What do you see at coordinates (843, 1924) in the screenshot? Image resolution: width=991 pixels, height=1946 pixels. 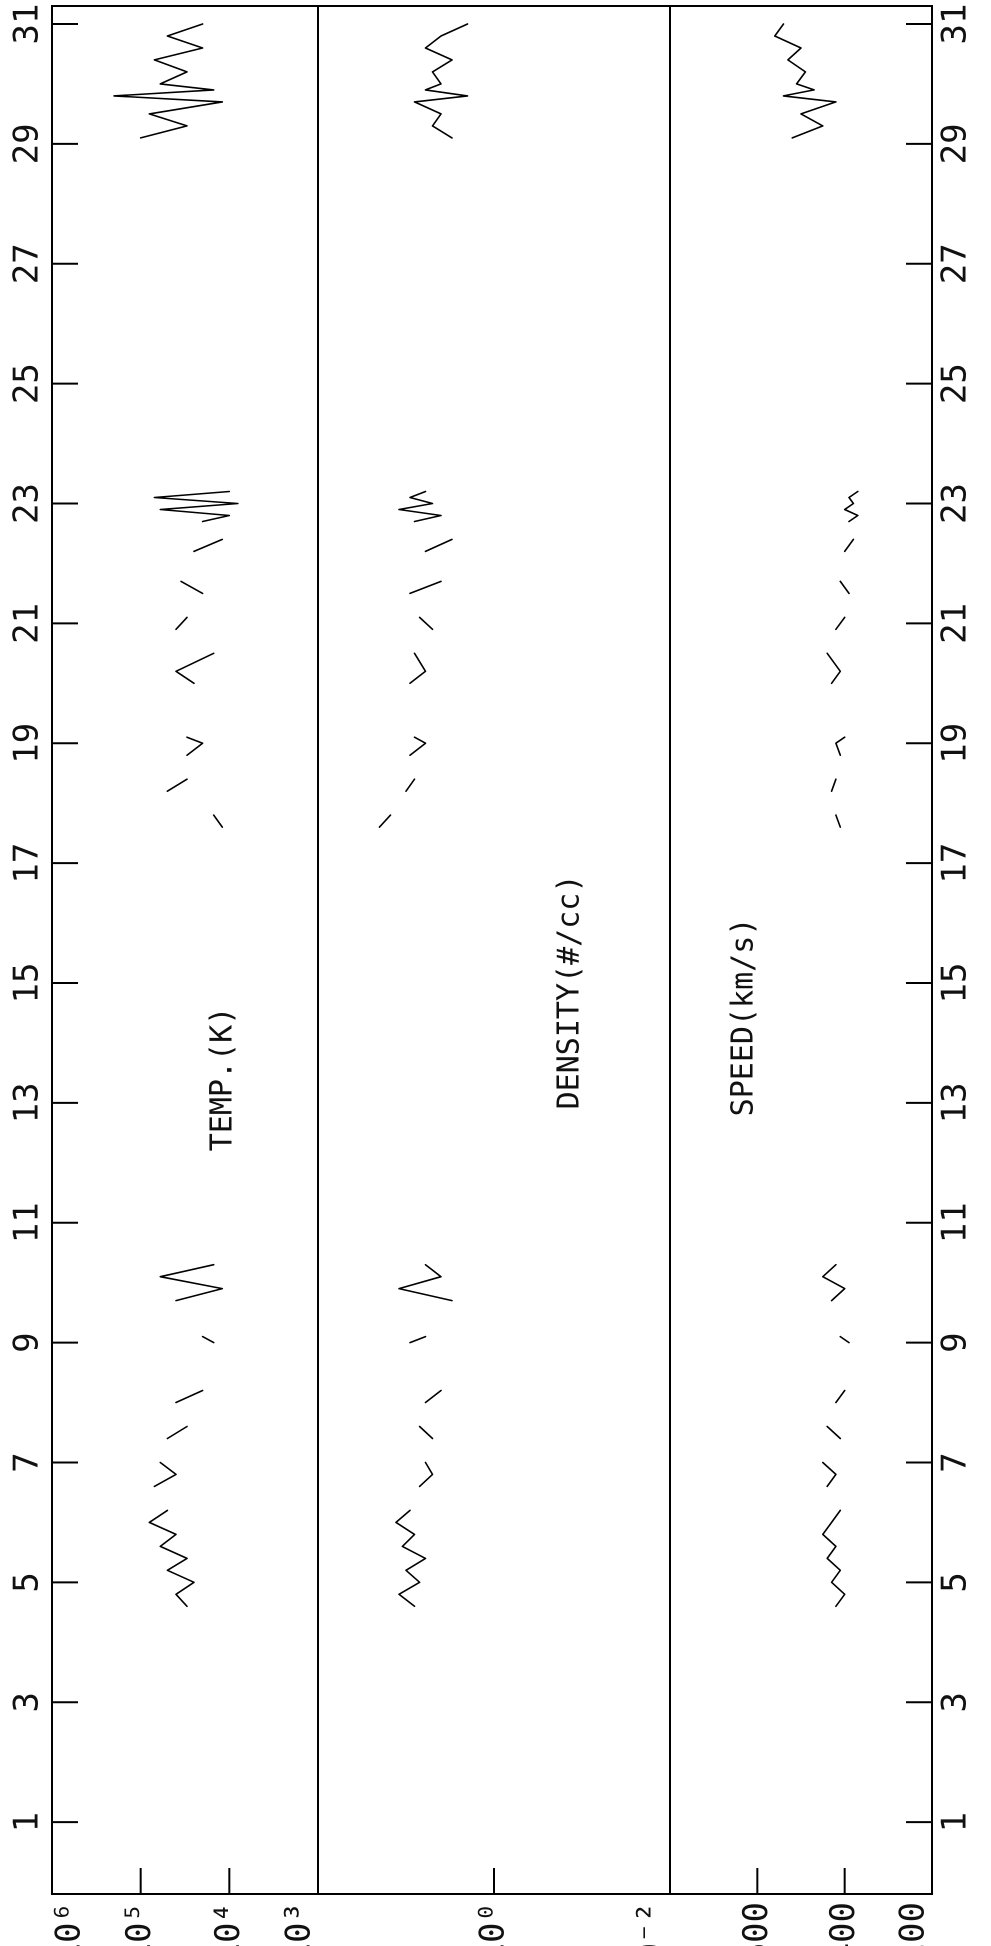 I see `y-tick-label: 400` at bounding box center [843, 1924].